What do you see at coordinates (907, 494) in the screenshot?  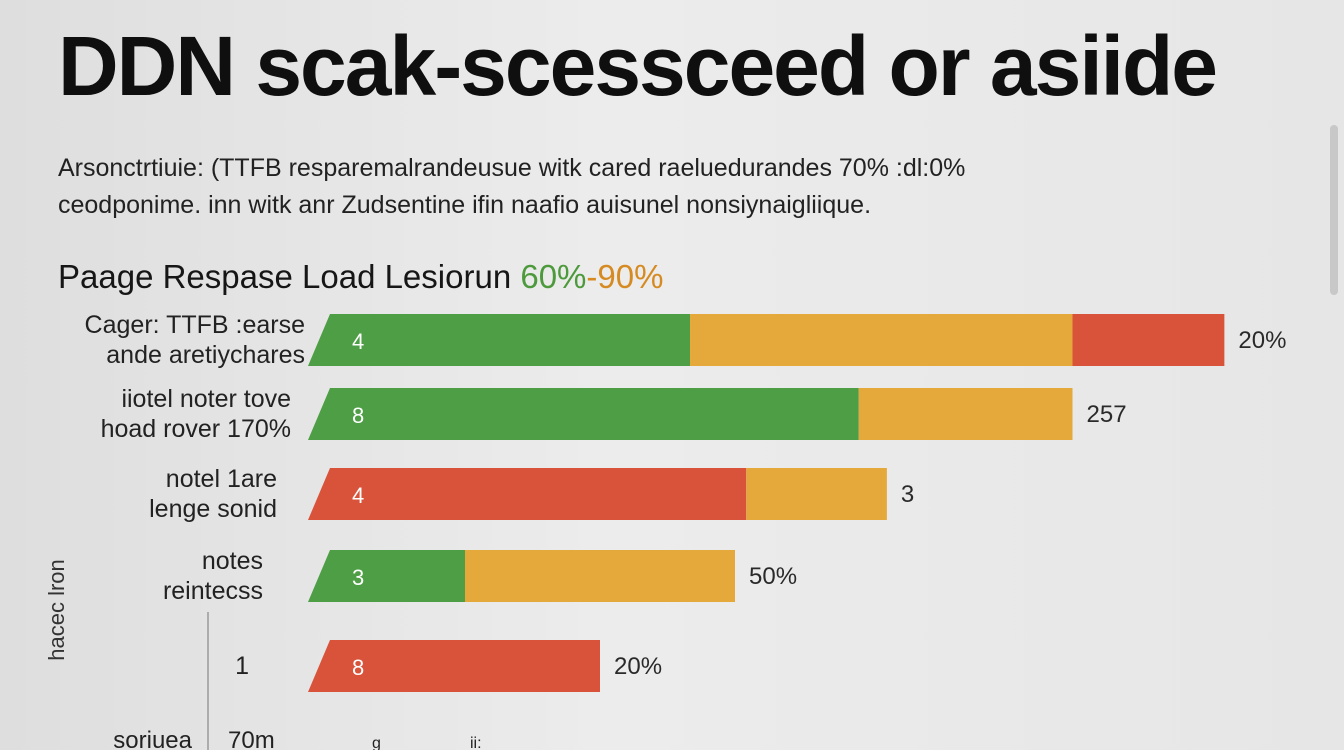 I see `bar-value-label: 3` at bounding box center [907, 494].